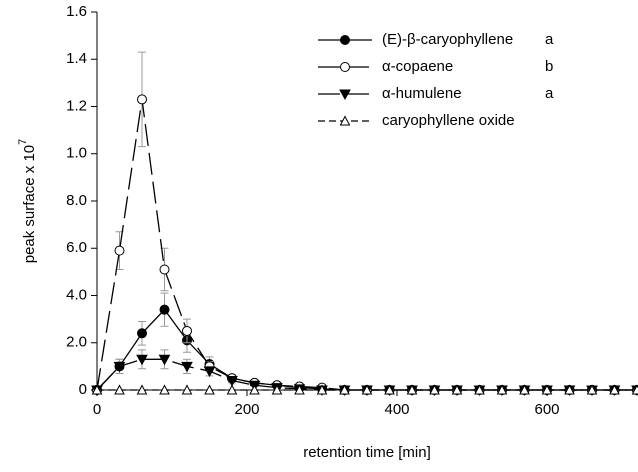 This screenshot has height=472, width=638. Describe the element at coordinates (76, 247) in the screenshot. I see `y-tick-label: 6.0` at that location.